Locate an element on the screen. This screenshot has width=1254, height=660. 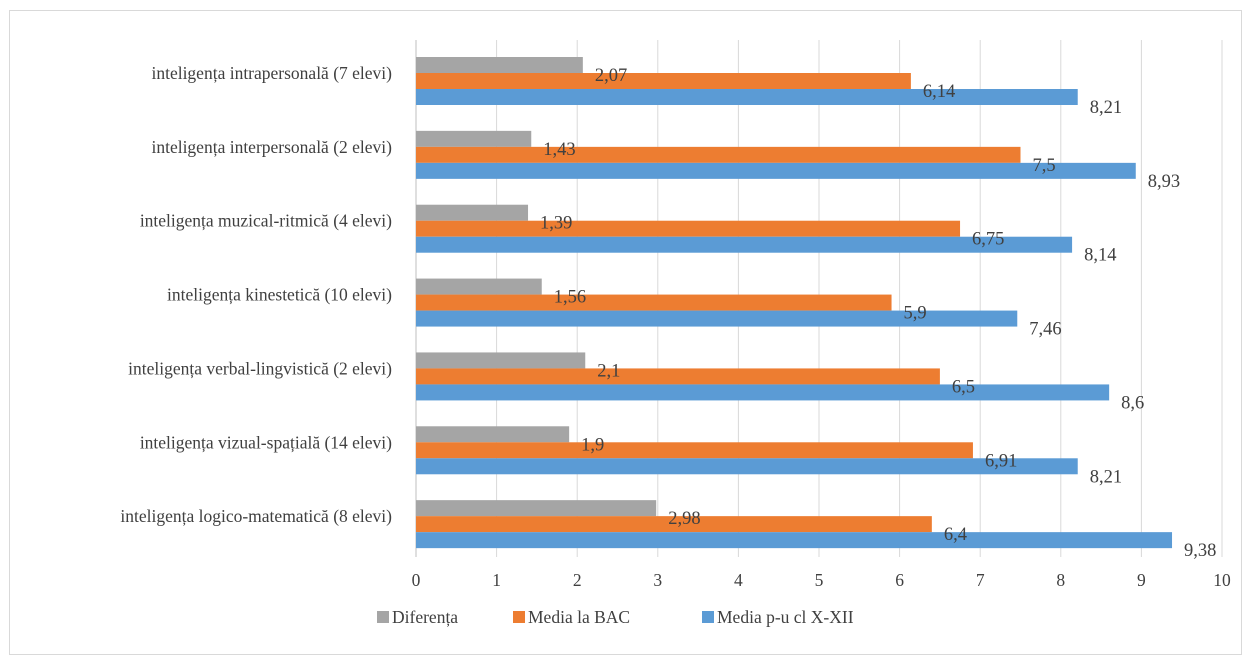
x-tick-label: 0 is located at coordinates (416, 580).